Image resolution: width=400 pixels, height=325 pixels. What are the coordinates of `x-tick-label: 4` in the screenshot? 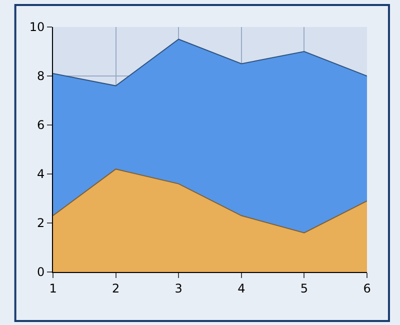 It's located at (242, 288).